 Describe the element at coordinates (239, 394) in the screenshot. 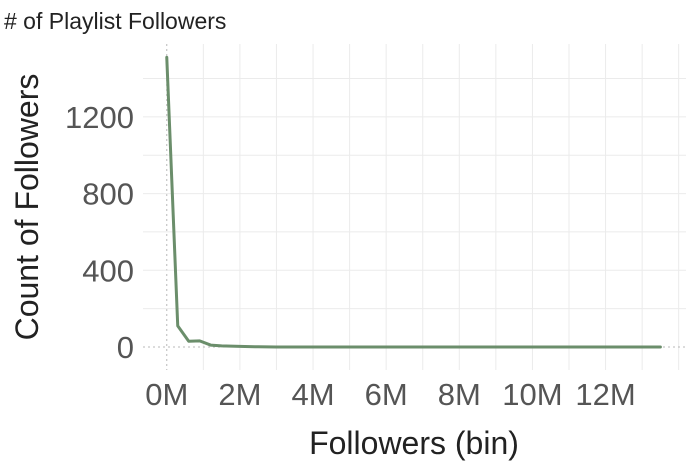

I see `x-tick-label: 2M` at that location.